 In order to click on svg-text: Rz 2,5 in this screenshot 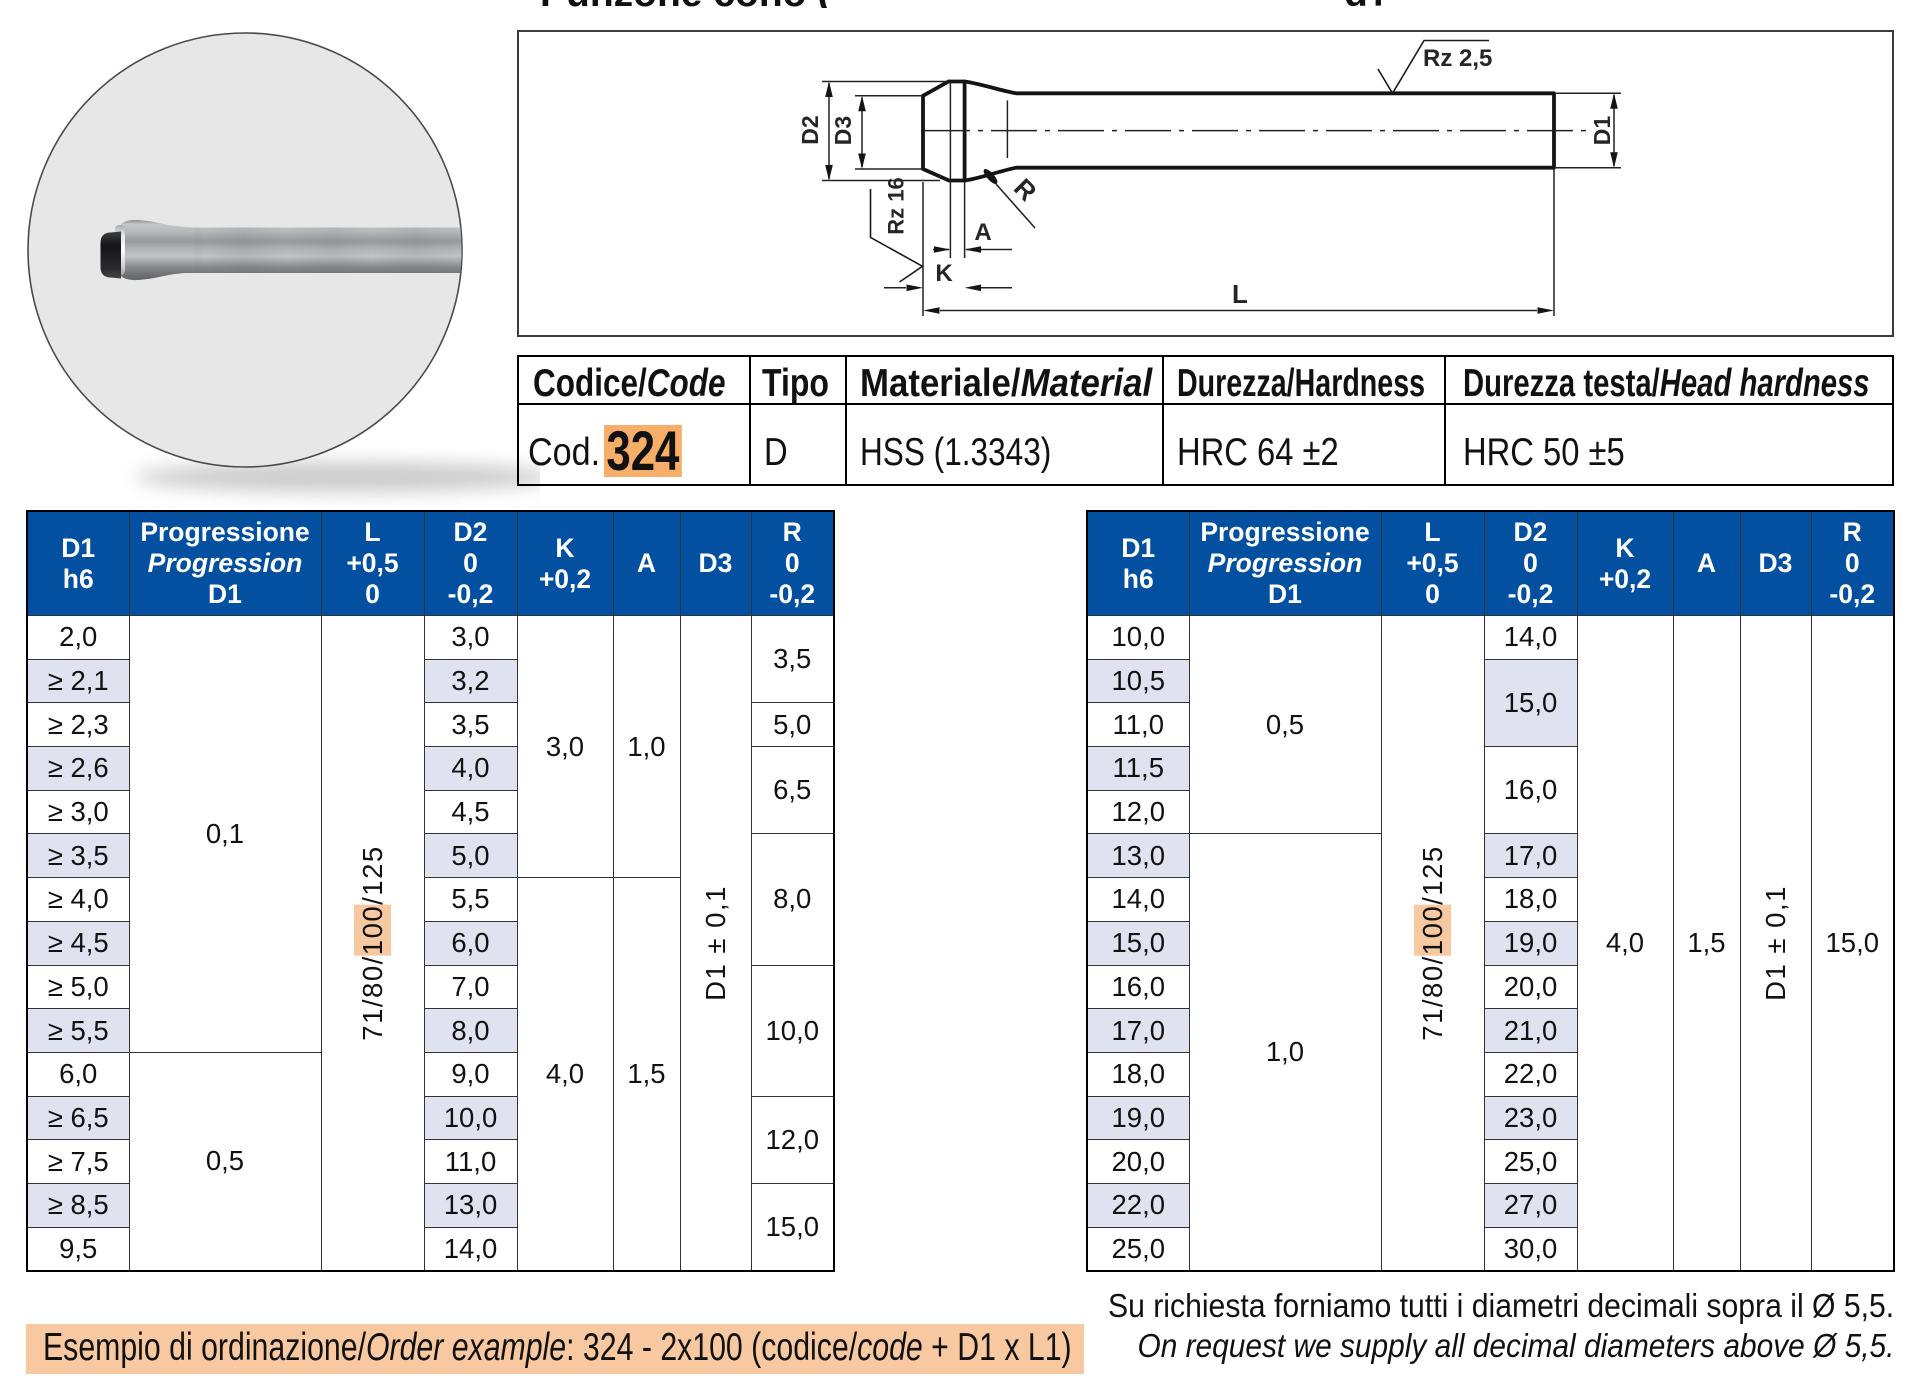, I will do `click(1457, 58)`.